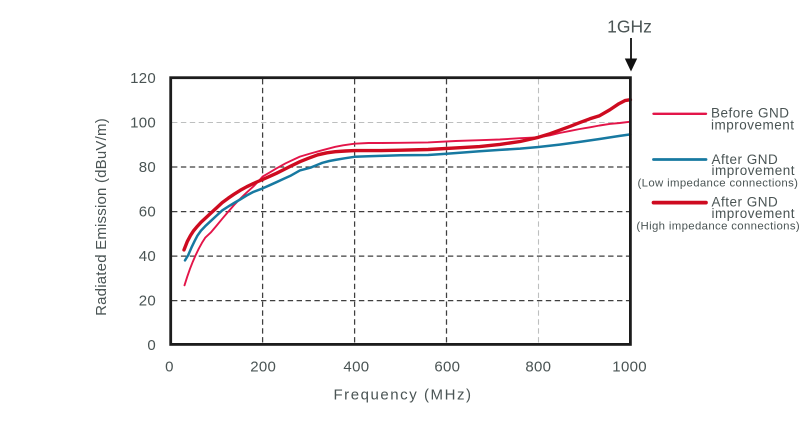 The image size is (801, 421). I want to click on svg-text: 40, so click(147, 256).